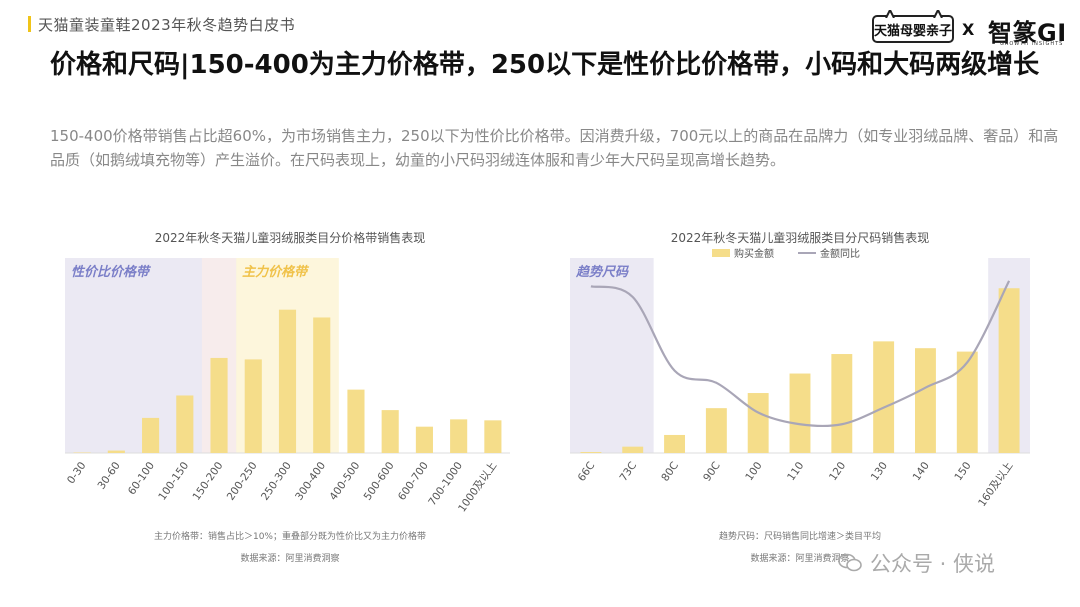 Image resolution: width=1080 pixels, height=607 pixels. What do you see at coordinates (591, 452) in the screenshot?
I see `bar-66C` at bounding box center [591, 452].